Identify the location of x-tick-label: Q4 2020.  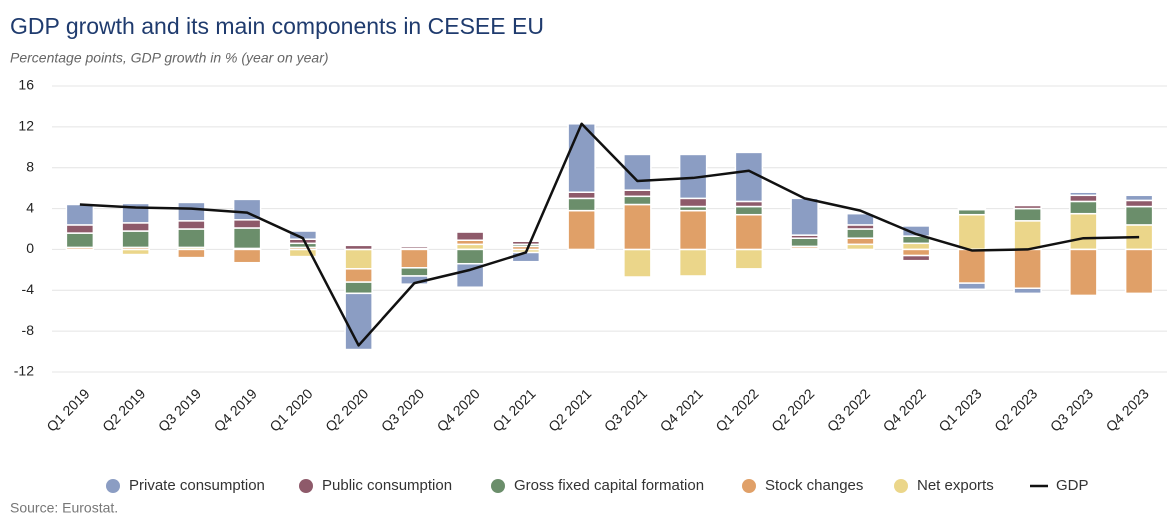
(458, 409).